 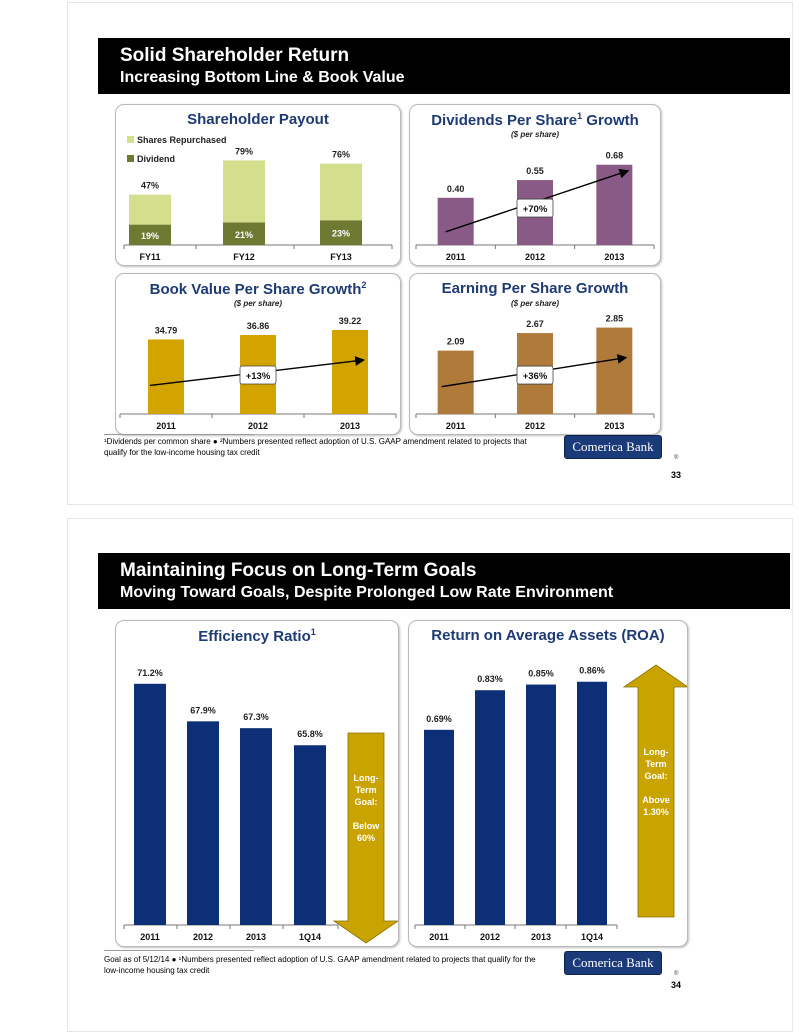 I want to click on legend-label: Shares Repurchased, so click(x=182, y=140).